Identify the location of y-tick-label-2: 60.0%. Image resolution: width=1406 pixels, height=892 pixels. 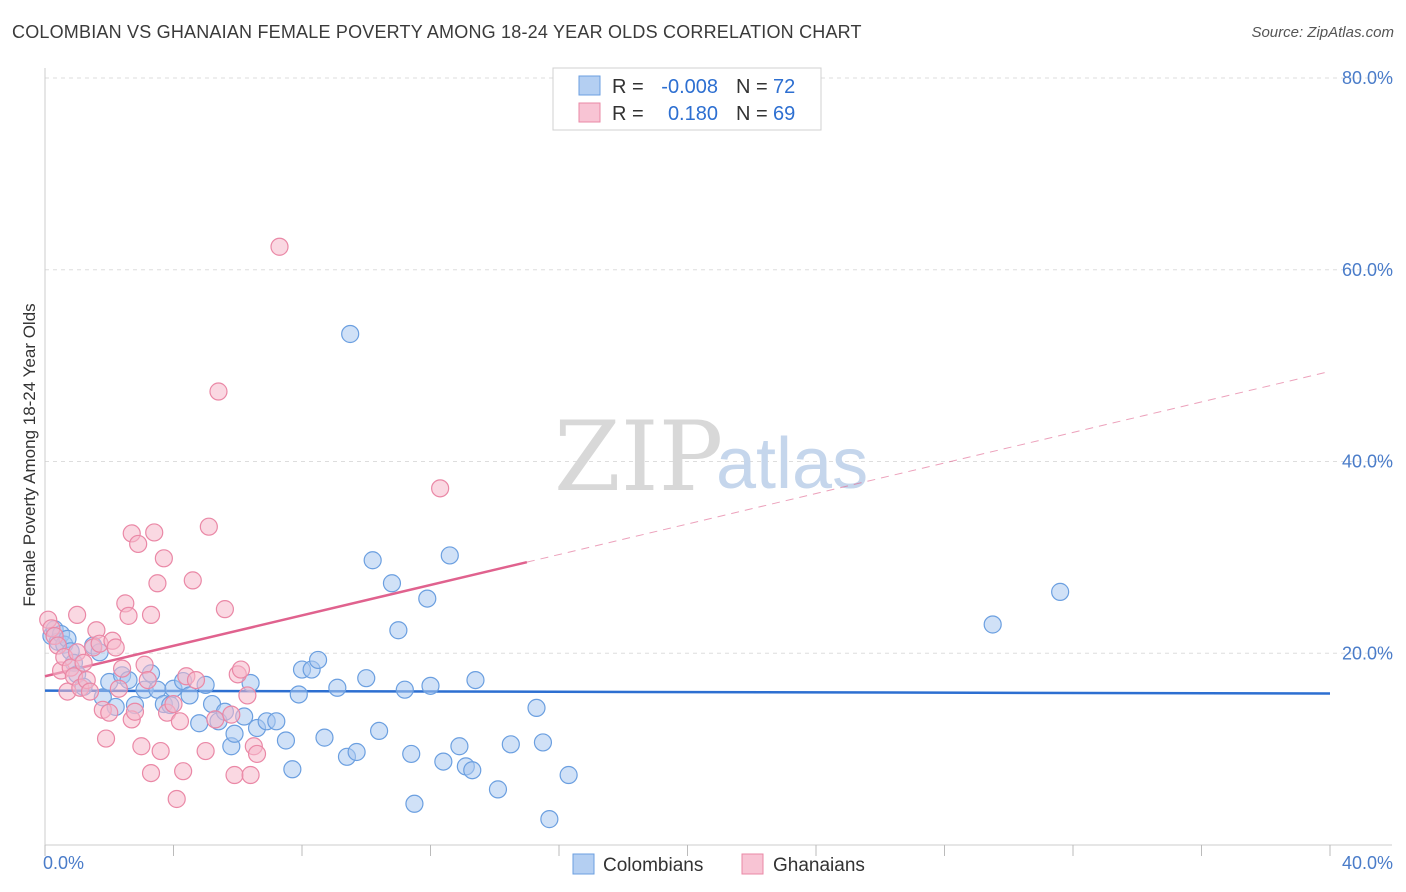
(1367, 270).